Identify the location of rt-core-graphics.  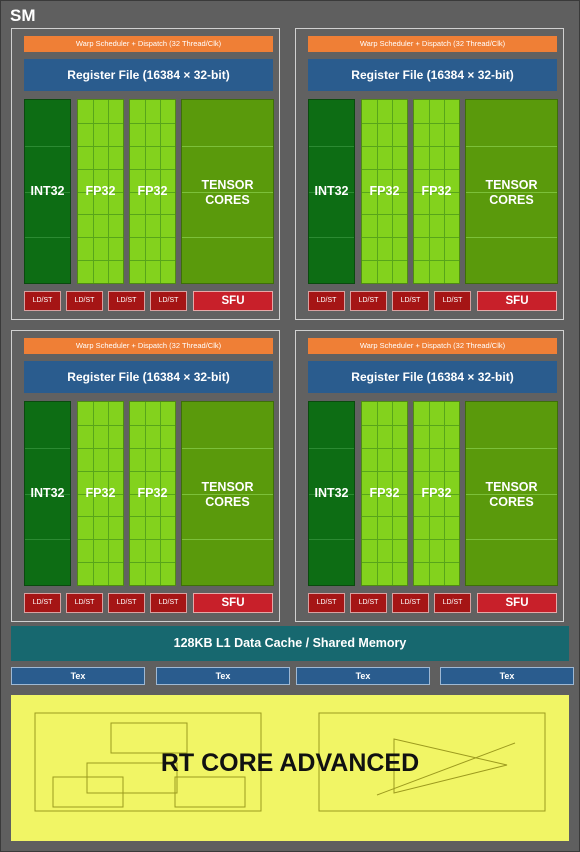
(290, 762).